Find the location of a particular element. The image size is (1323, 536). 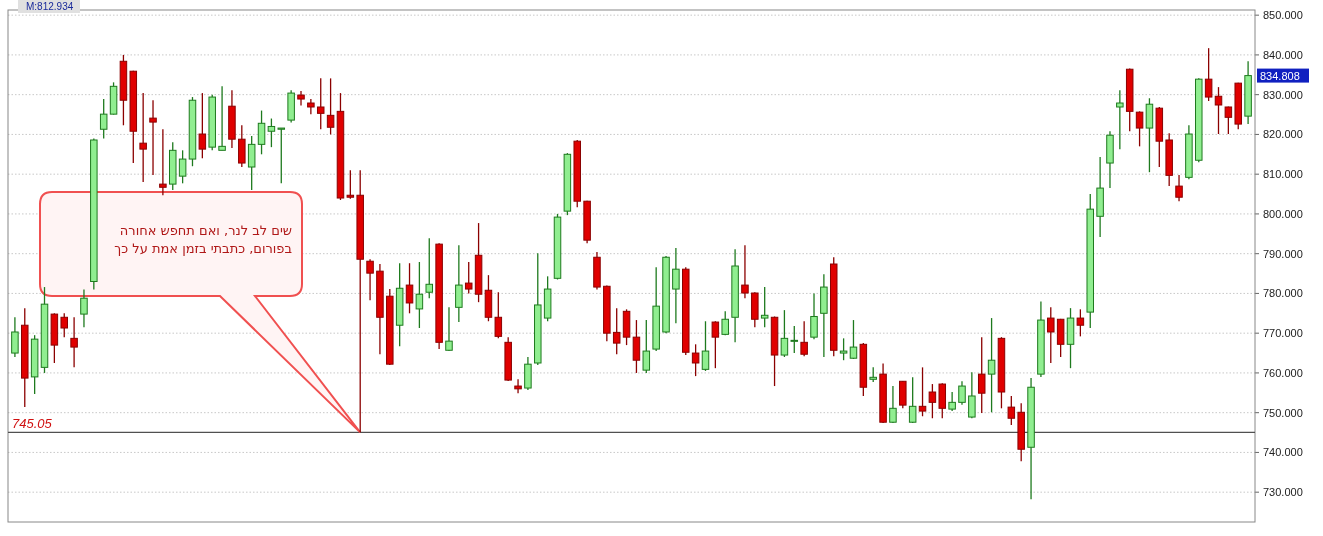

y-tick-label: 770.000 is located at coordinates (1283, 333).